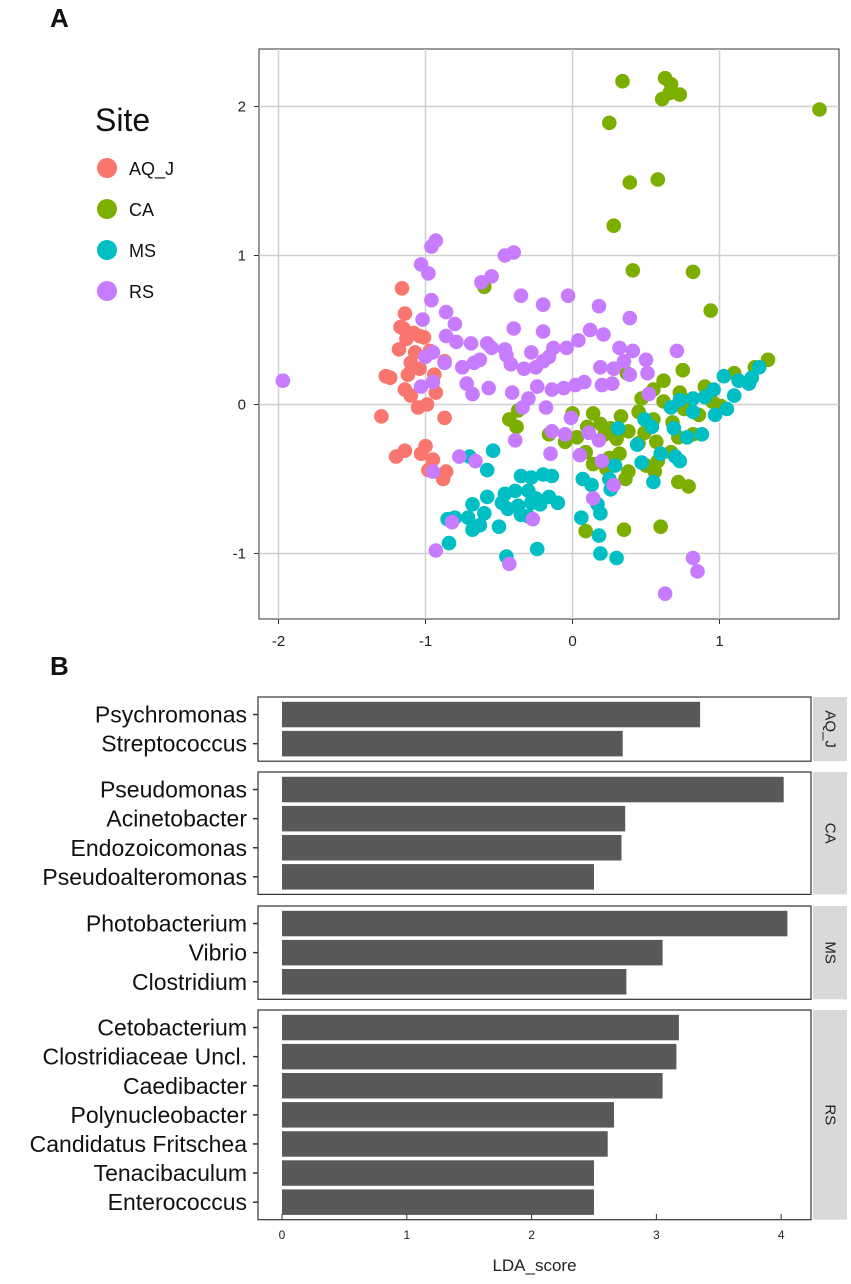  I want to click on scatter-x-tick-label: 0, so click(572, 641).